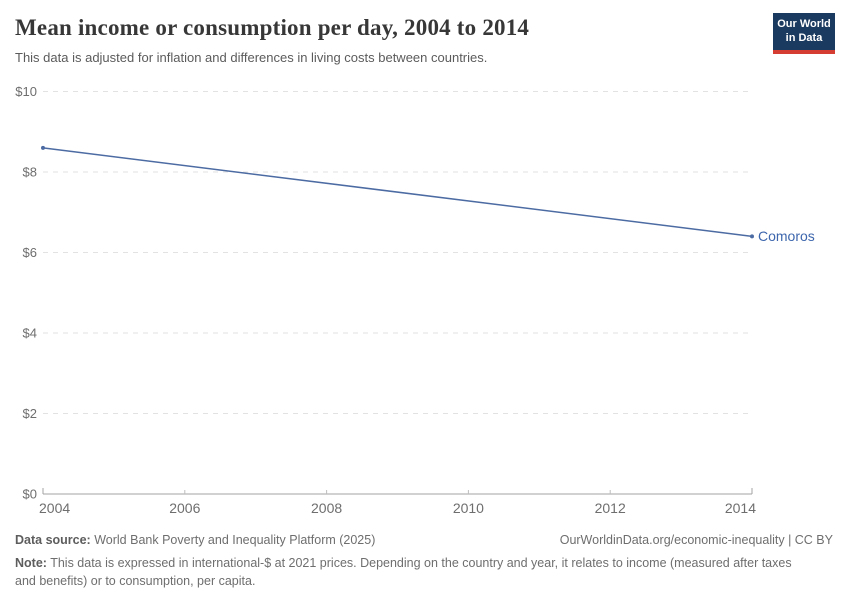 The width and height of the screenshot is (850, 600). Describe the element at coordinates (30, 252) in the screenshot. I see `y-tick-label: $6` at that location.